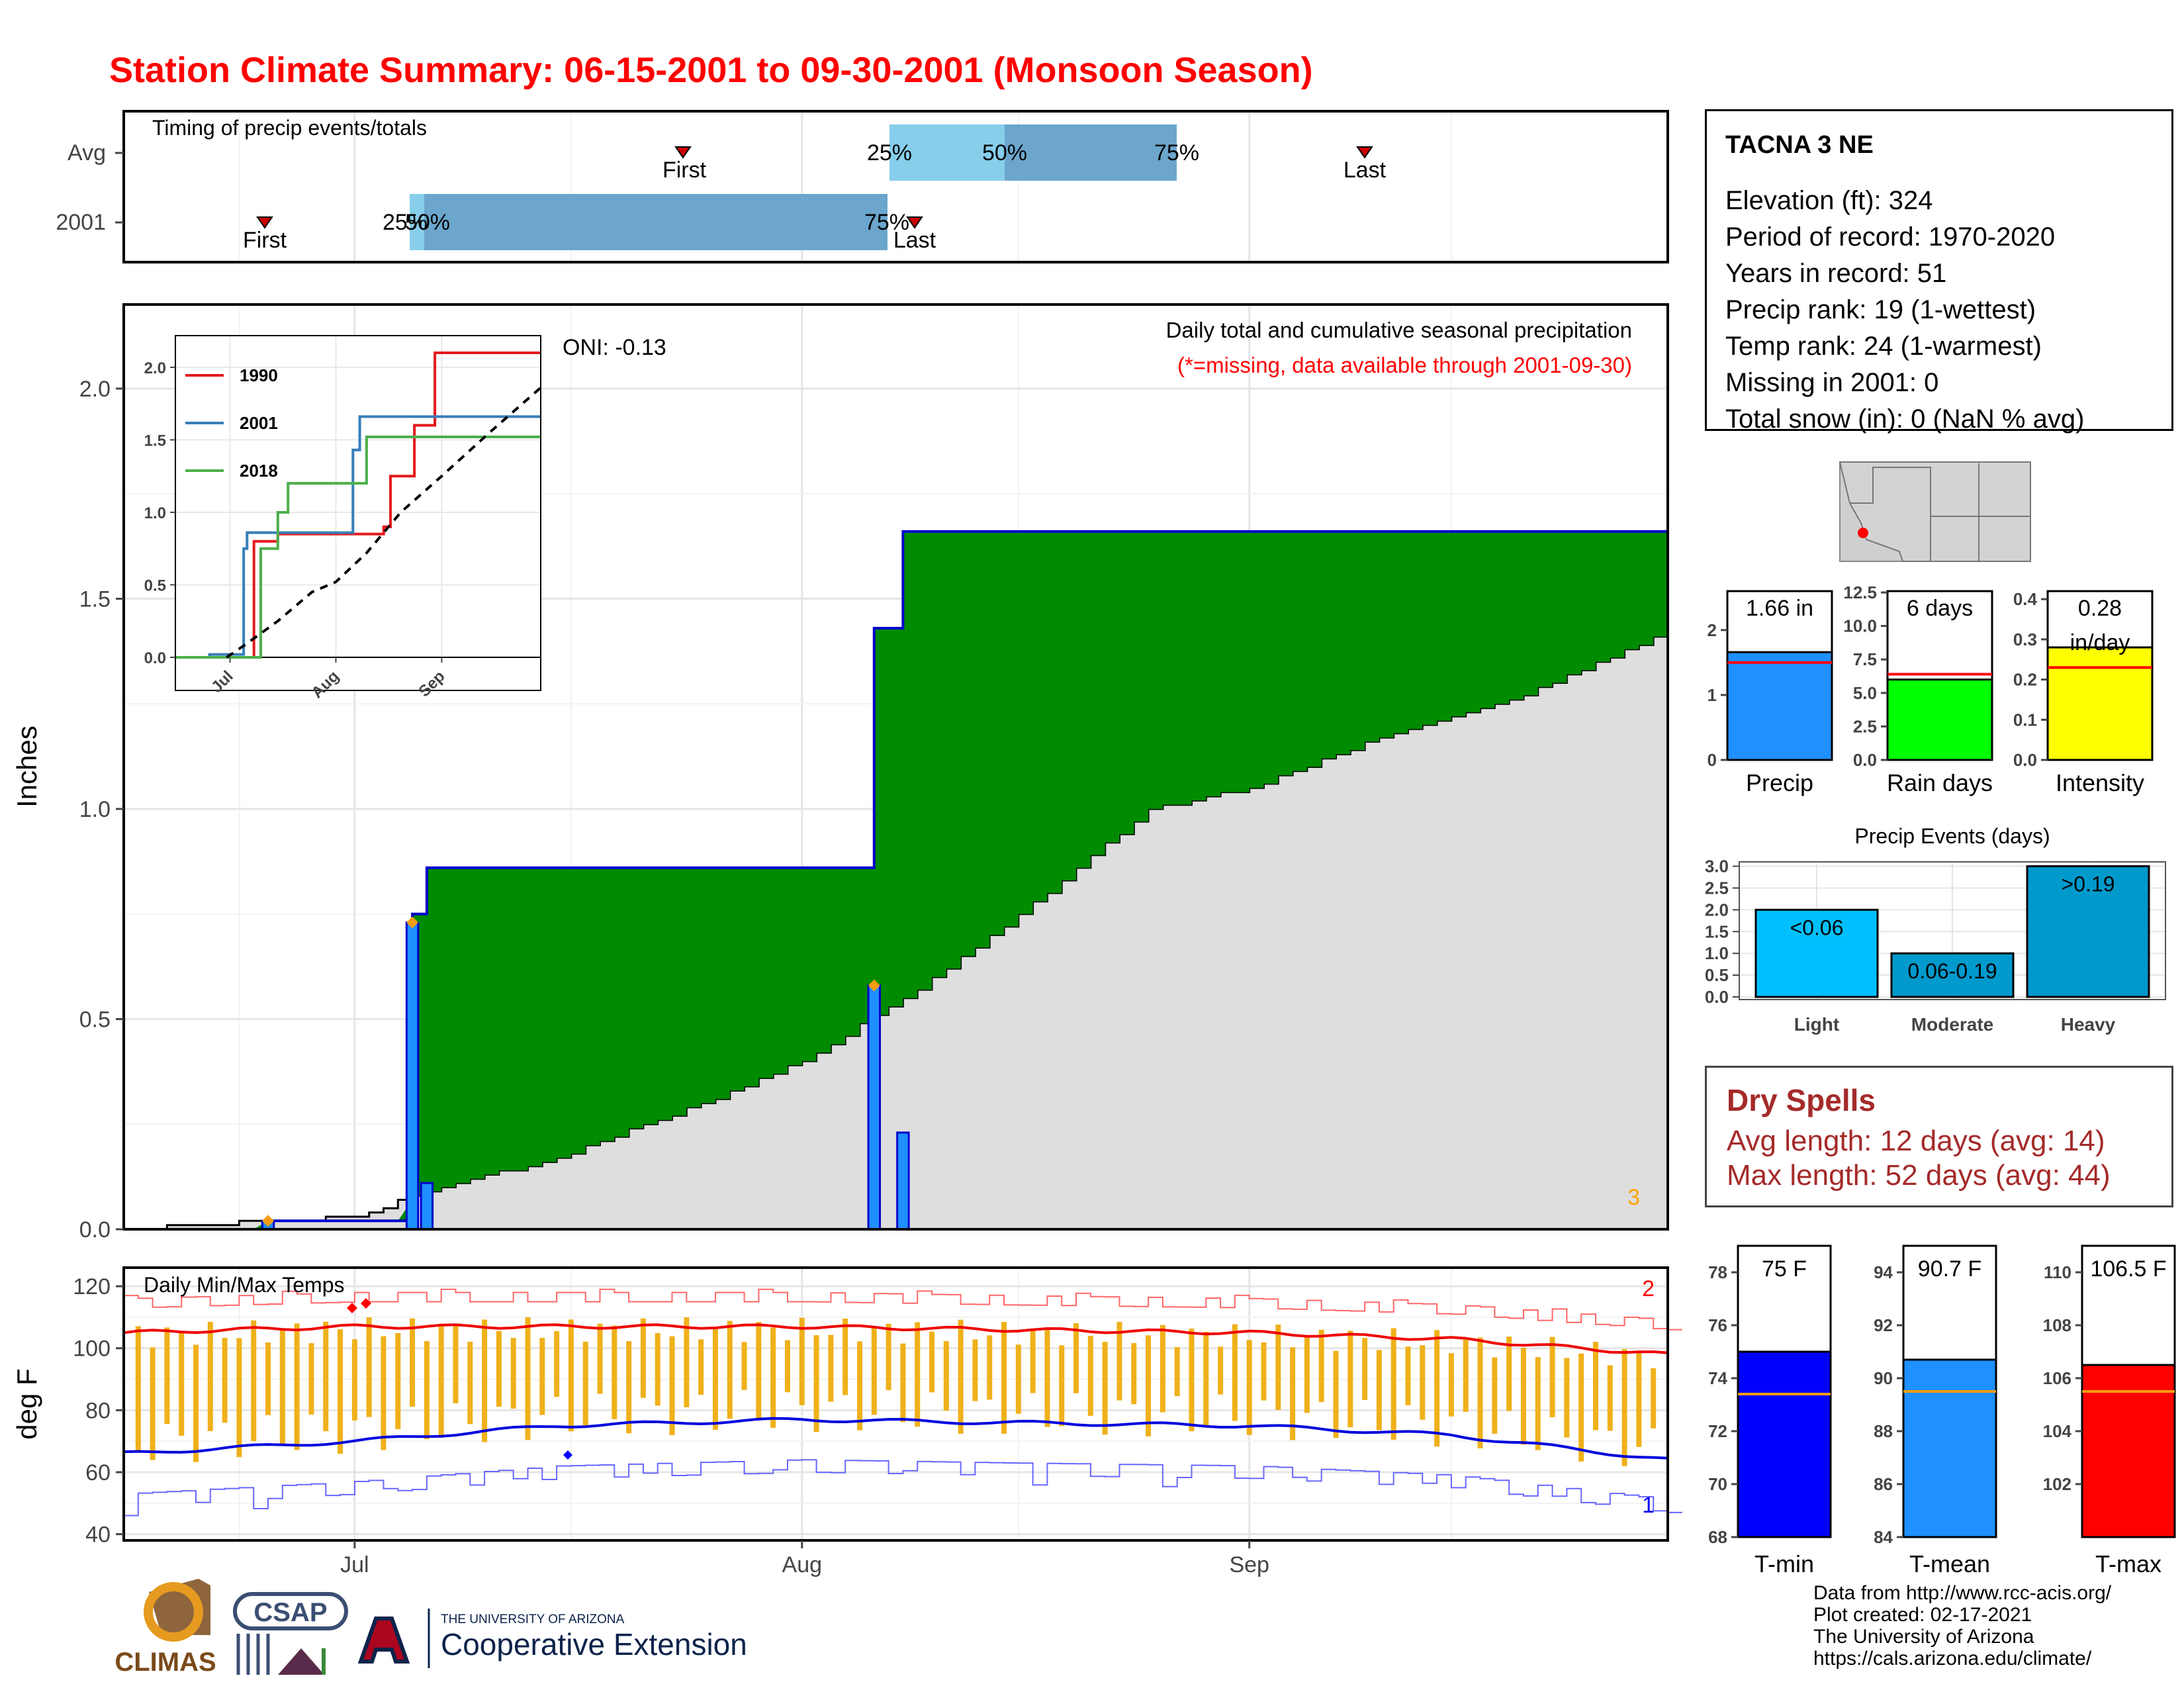 The width and height of the screenshot is (2184, 1688). Describe the element at coordinates (231, 423) in the screenshot. I see `inset-legend: 1990 2001 2018` at that location.